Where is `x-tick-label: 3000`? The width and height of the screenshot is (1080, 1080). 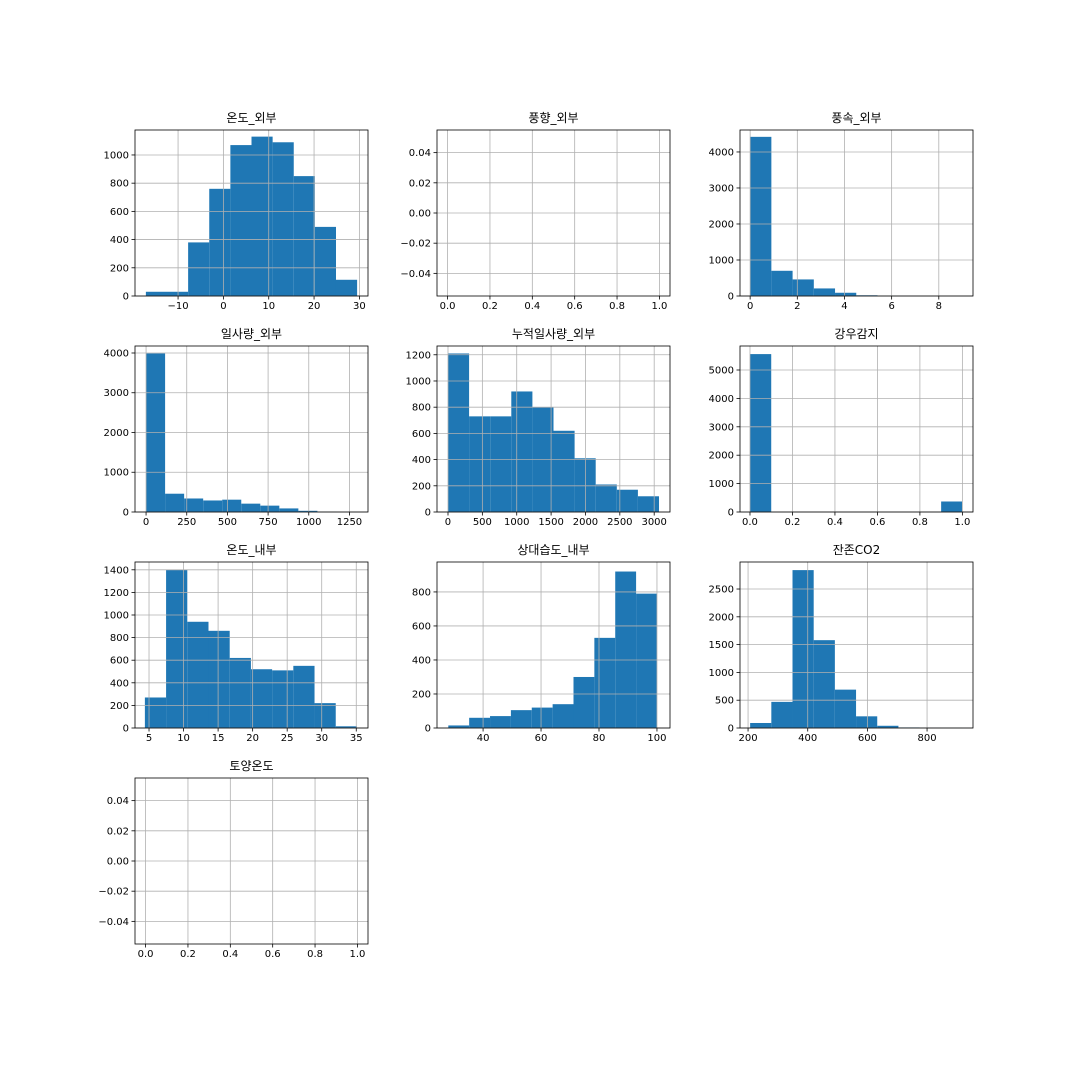 x-tick-label: 3000 is located at coordinates (653, 522).